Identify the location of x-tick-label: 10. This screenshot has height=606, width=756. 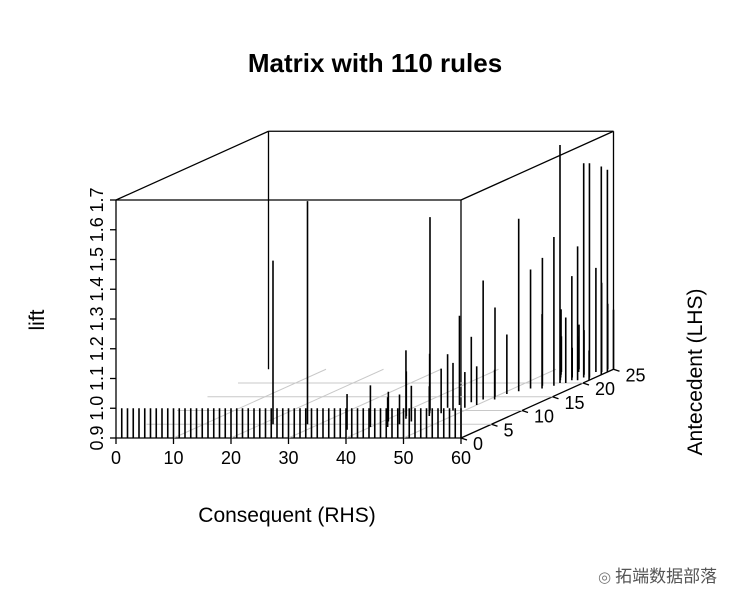
(173, 458).